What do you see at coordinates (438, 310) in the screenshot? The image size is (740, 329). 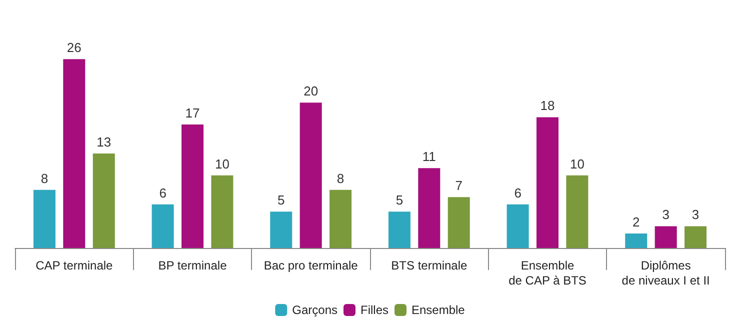 I see `legend-label: Ensemble` at bounding box center [438, 310].